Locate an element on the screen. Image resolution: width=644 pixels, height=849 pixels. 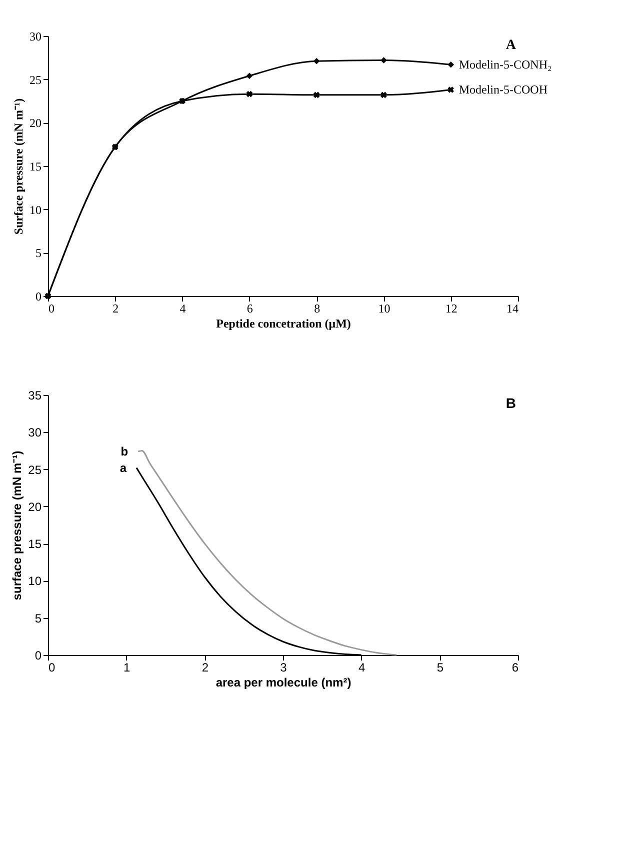
x-axis-title: area per molecule (nm²) is located at coordinates (284, 683).